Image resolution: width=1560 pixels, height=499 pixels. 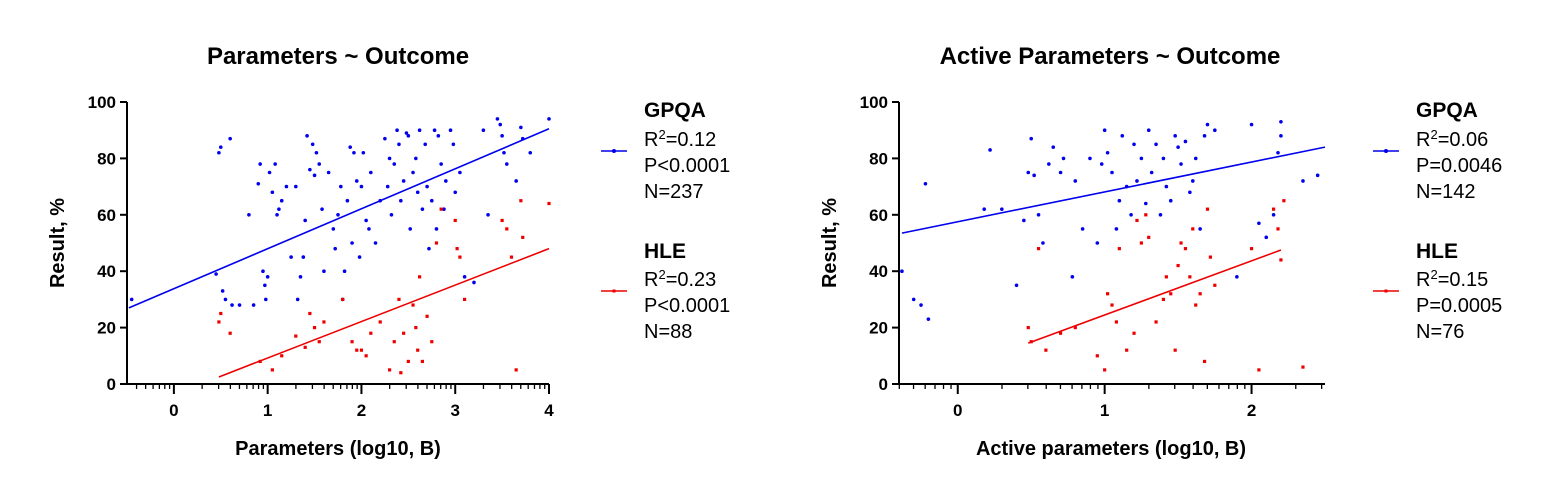 What do you see at coordinates (58, 243) in the screenshot?
I see `chart-left-y-axis-label: Result, %` at bounding box center [58, 243].